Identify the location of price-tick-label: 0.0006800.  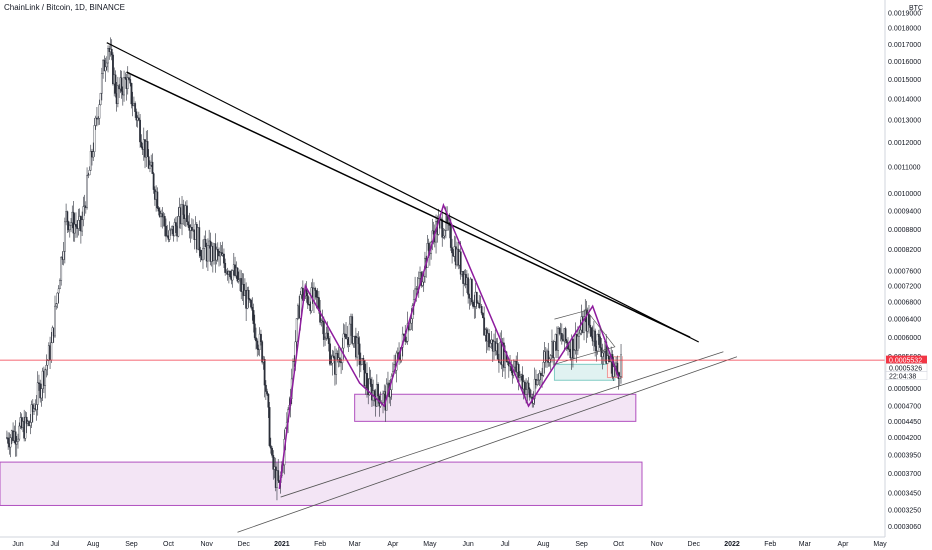
(904, 303).